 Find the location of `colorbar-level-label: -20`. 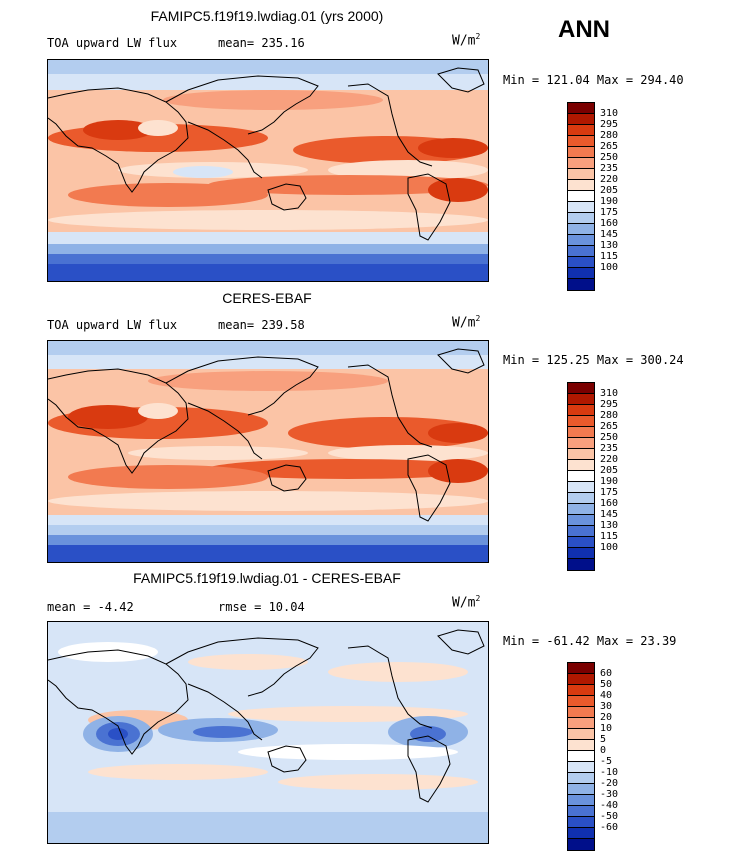

colorbar-level-label: -20 is located at coordinates (609, 783).